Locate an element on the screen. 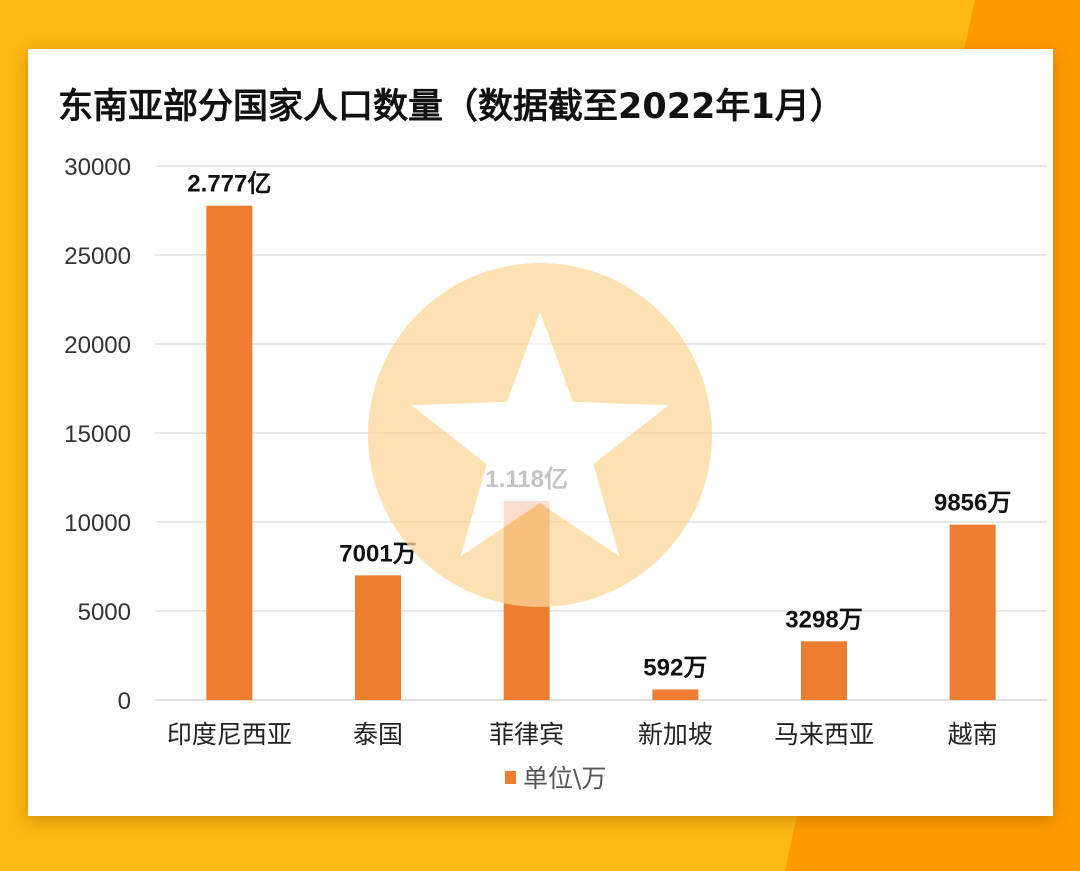 The image size is (1080, 871). x-tick-label: 菲律宾 is located at coordinates (526, 734).